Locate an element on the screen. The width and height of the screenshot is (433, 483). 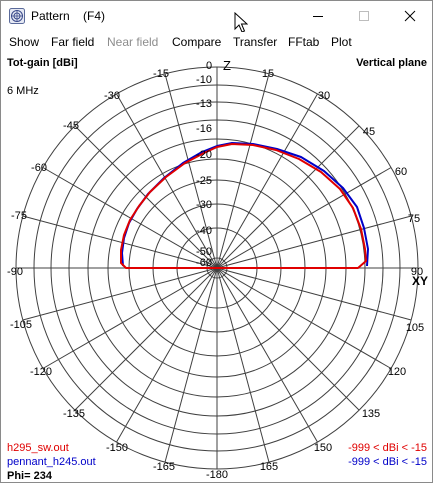
angle-label-90: 90 is located at coordinates (417, 272).